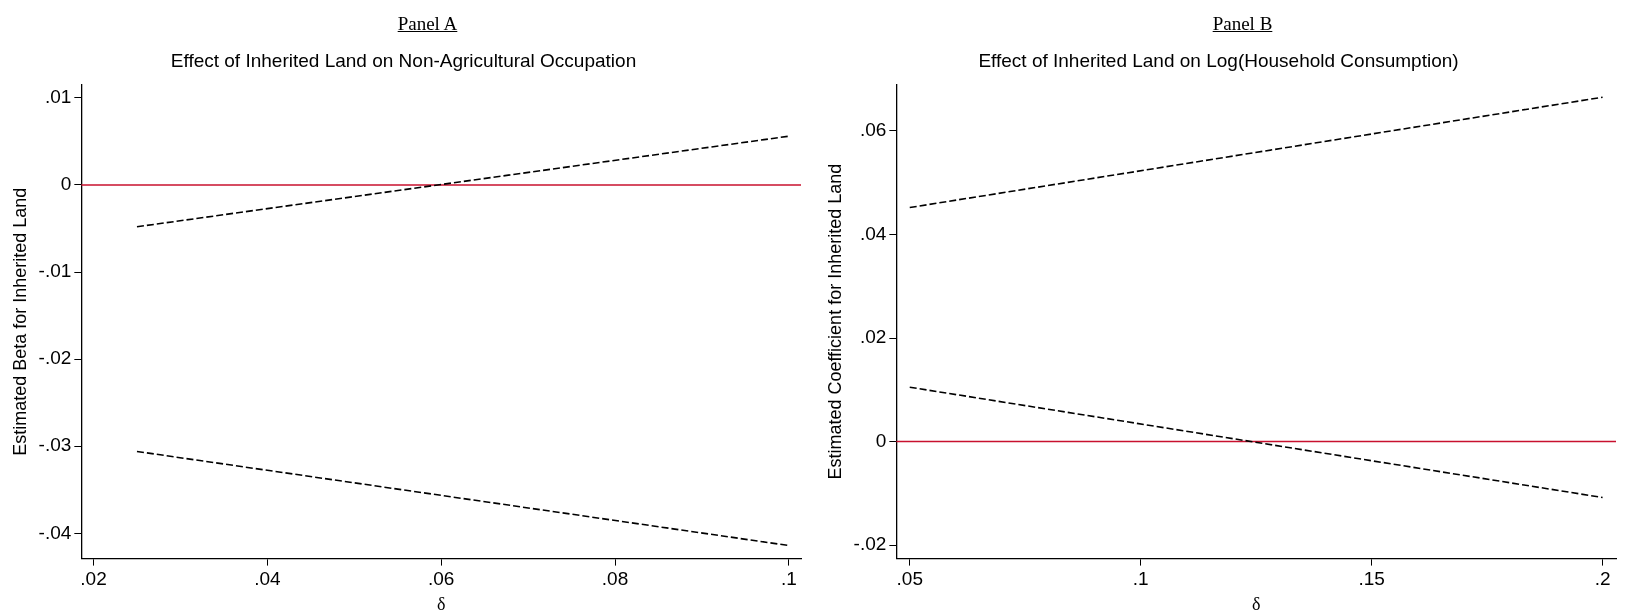 The height and width of the screenshot is (616, 1631). I want to click on y-axis-title: Estimated Coefficient for Inherited Land, so click(834, 321).